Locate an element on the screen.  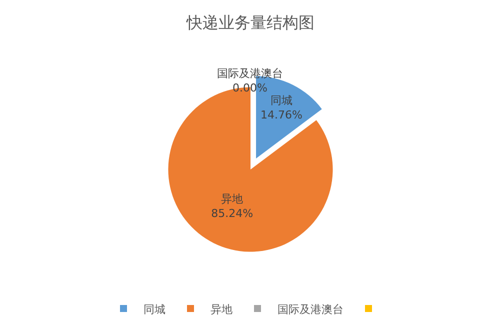
data-label: 14.76% is located at coordinates (281, 115).